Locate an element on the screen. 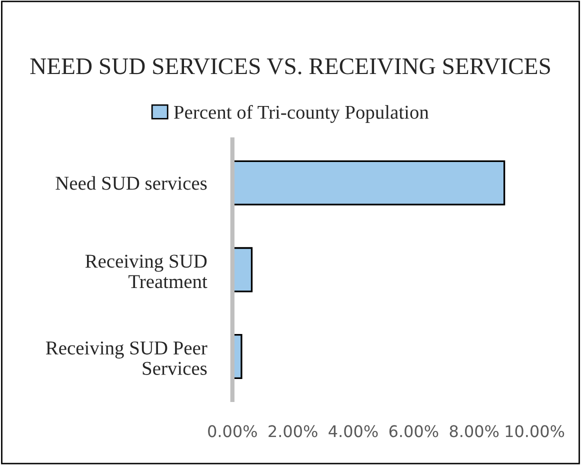 The image size is (581, 465). x-tick-label: 4.00% is located at coordinates (353, 431).